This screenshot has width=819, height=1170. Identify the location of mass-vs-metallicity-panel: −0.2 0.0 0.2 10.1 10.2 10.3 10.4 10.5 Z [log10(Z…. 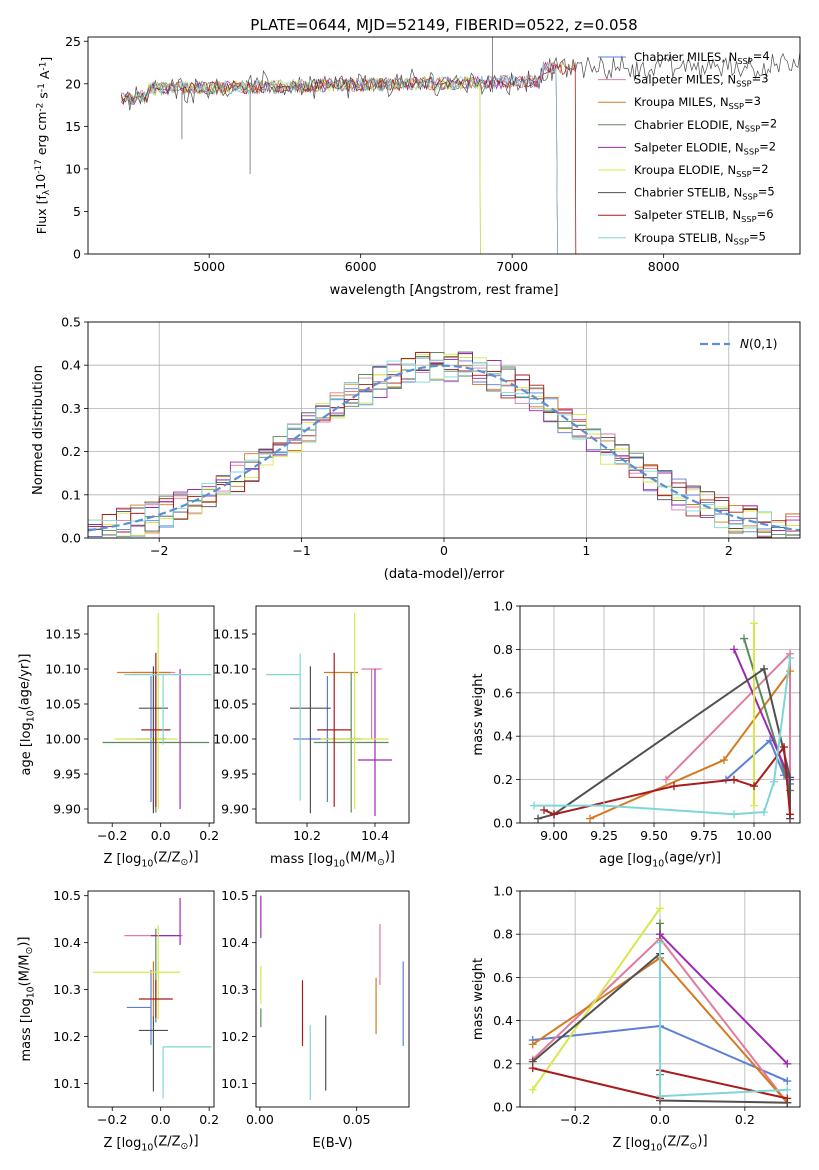
(117, 1020).